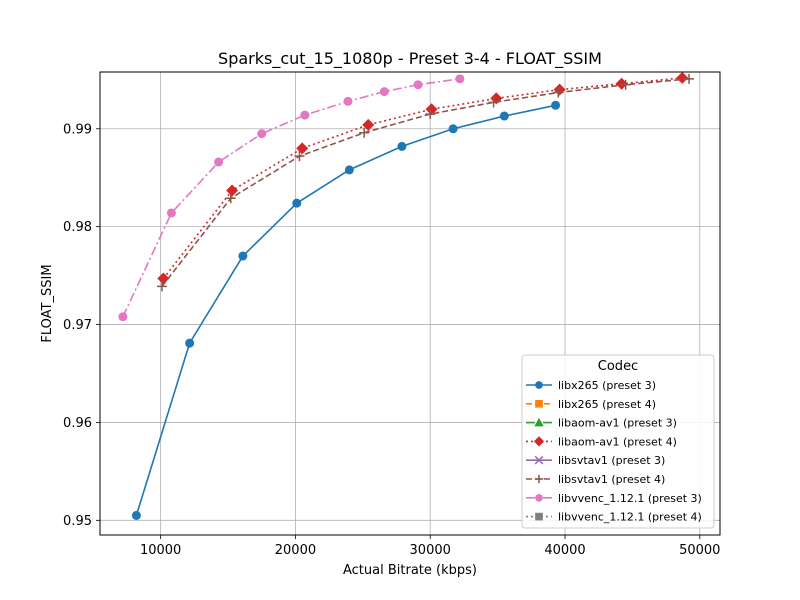 The height and width of the screenshot is (600, 800). What do you see at coordinates (77, 423) in the screenshot?
I see `y-tick-label: 0.96` at bounding box center [77, 423].